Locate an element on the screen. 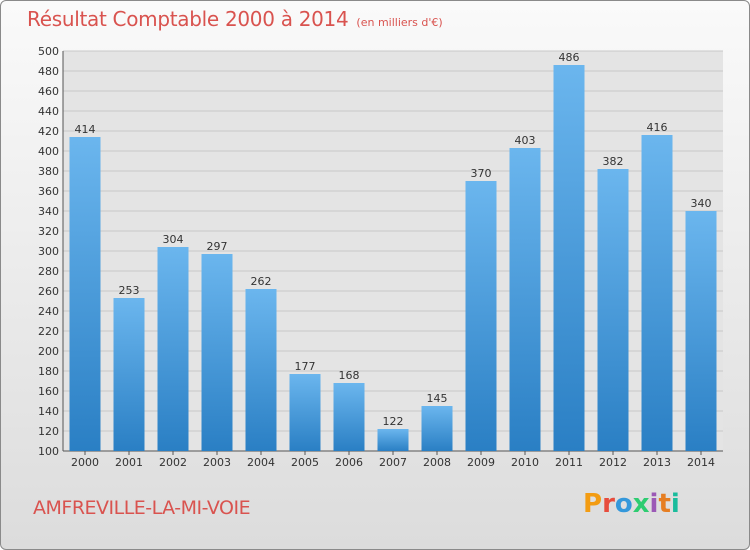 The height and width of the screenshot is (550, 750). x-tick-label: 2001 is located at coordinates (129, 462).